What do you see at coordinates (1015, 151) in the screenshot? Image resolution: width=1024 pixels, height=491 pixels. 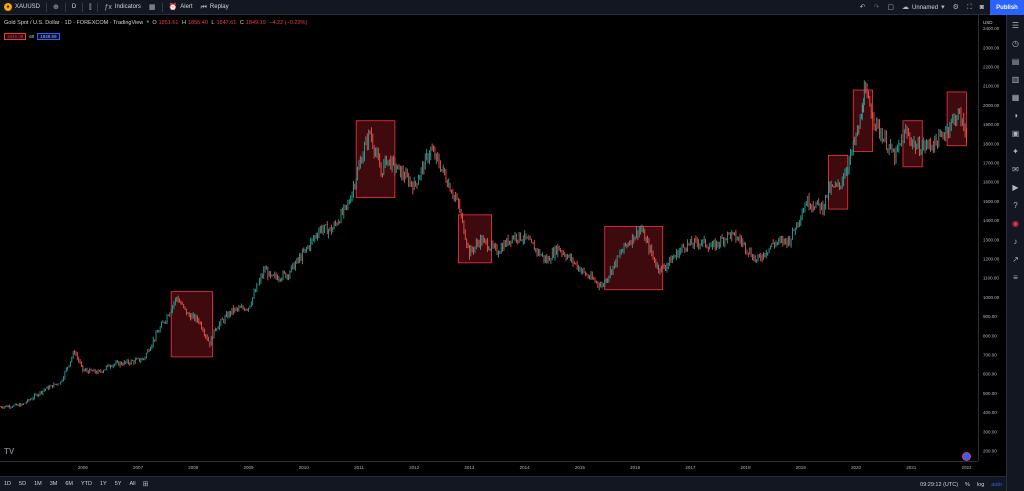 I see `lightbulb-icon: ✦` at bounding box center [1015, 151].